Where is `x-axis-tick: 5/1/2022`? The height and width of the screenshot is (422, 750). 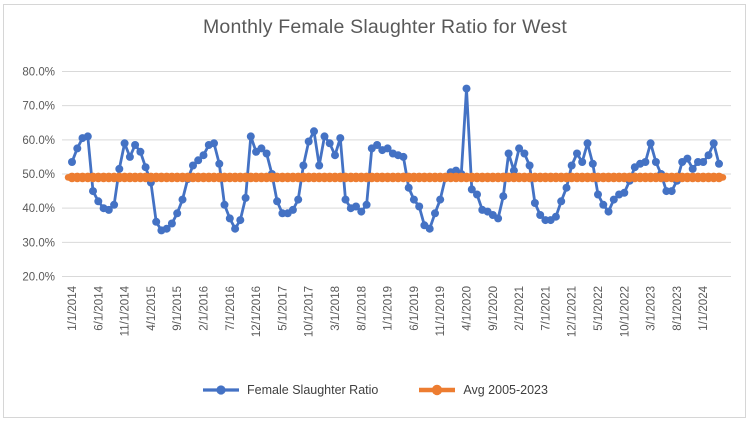 x-axis-tick: 5/1/2022 is located at coordinates (599, 308).